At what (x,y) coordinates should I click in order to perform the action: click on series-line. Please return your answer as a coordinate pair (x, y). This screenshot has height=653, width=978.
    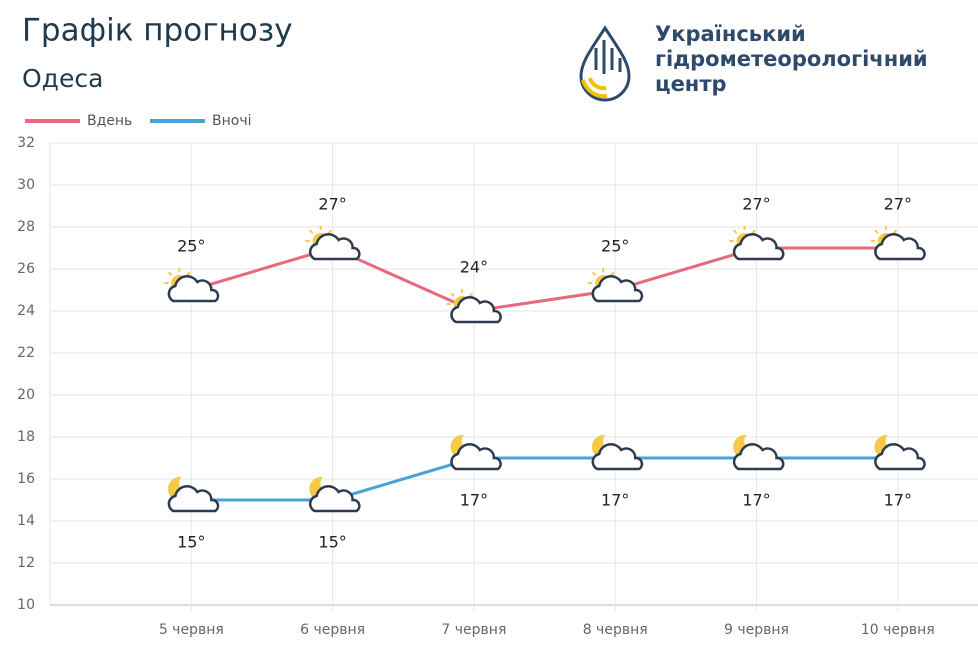
    Looking at the image, I should click on (544, 279).